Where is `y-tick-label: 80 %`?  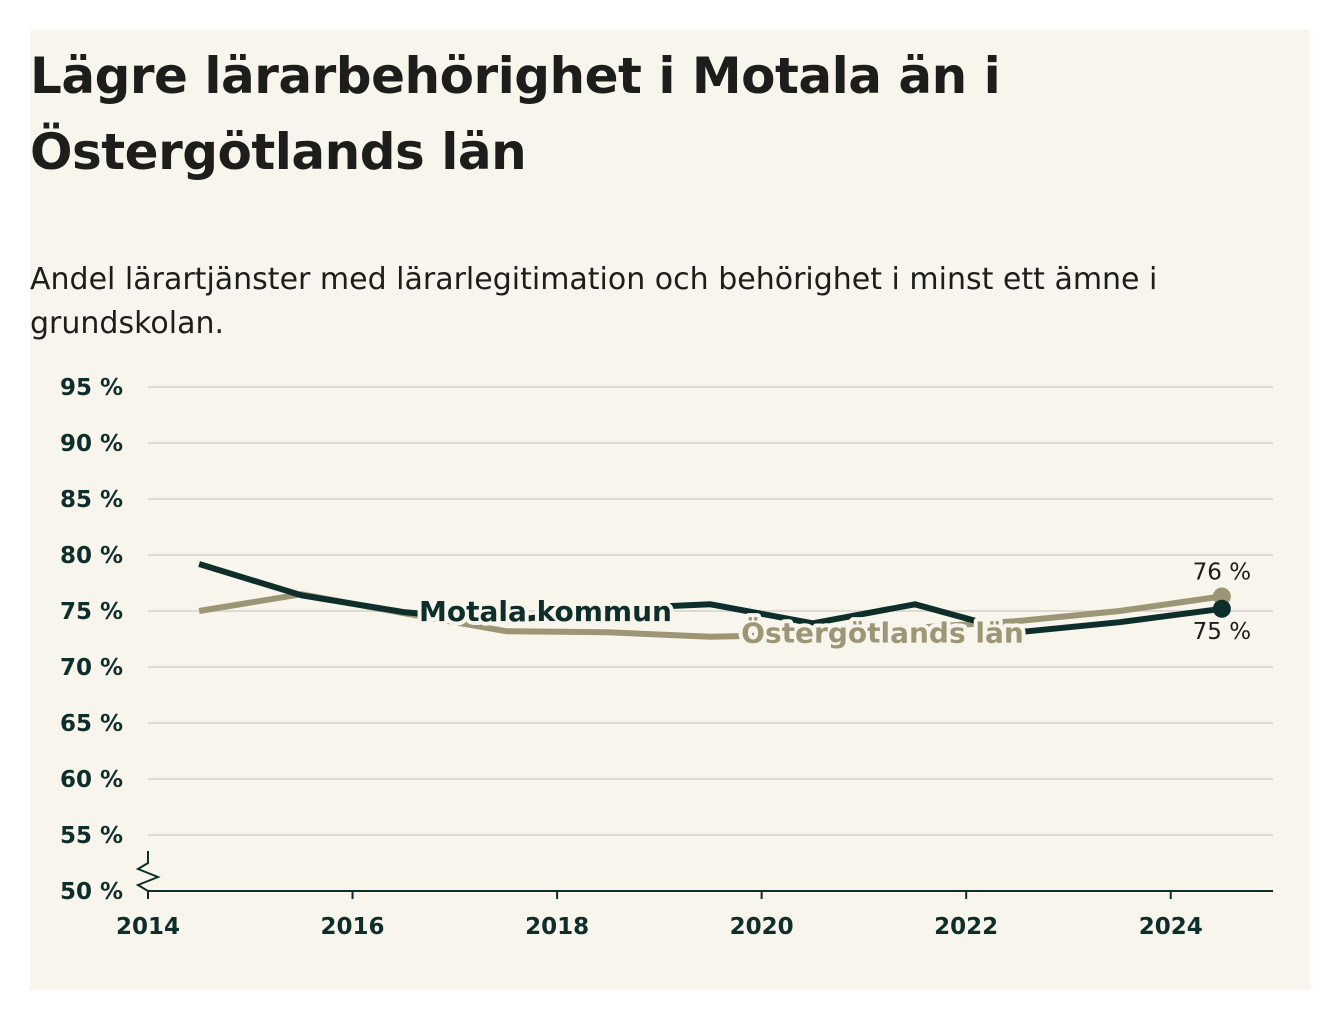 y-tick-label: 80 % is located at coordinates (91, 556).